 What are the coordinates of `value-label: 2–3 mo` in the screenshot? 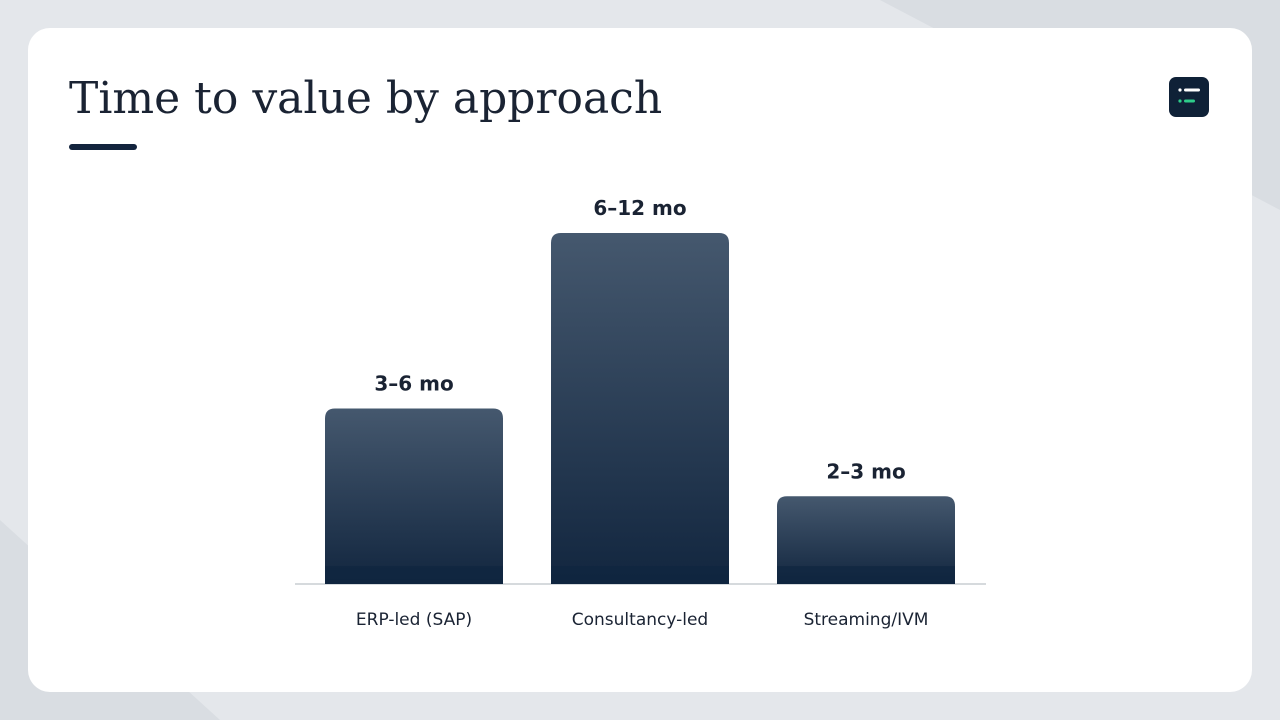 It's located at (865, 471).